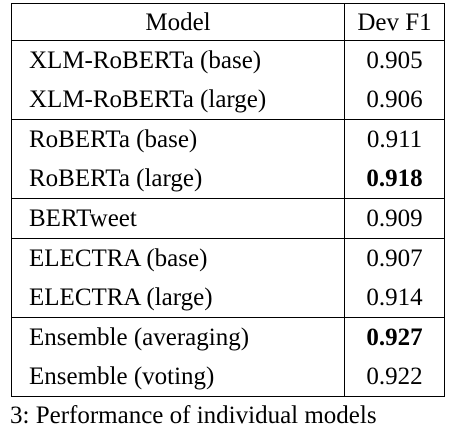  I want to click on model-name-cell: XLM-RoBERTa (large), so click(148, 99).